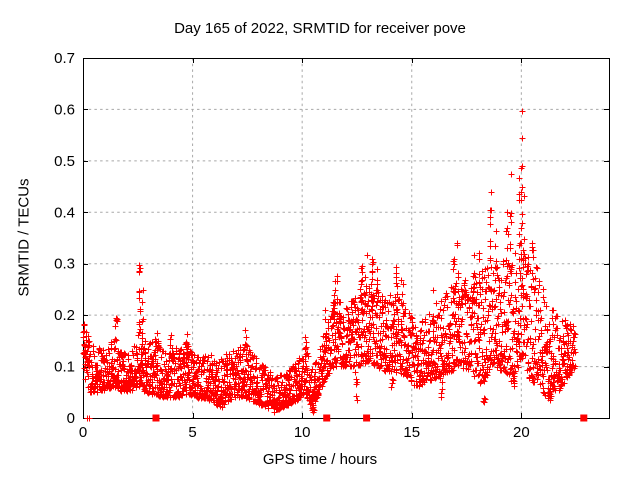 The height and width of the screenshot is (480, 640). I want to click on x-tick-label: 10, so click(302, 432).